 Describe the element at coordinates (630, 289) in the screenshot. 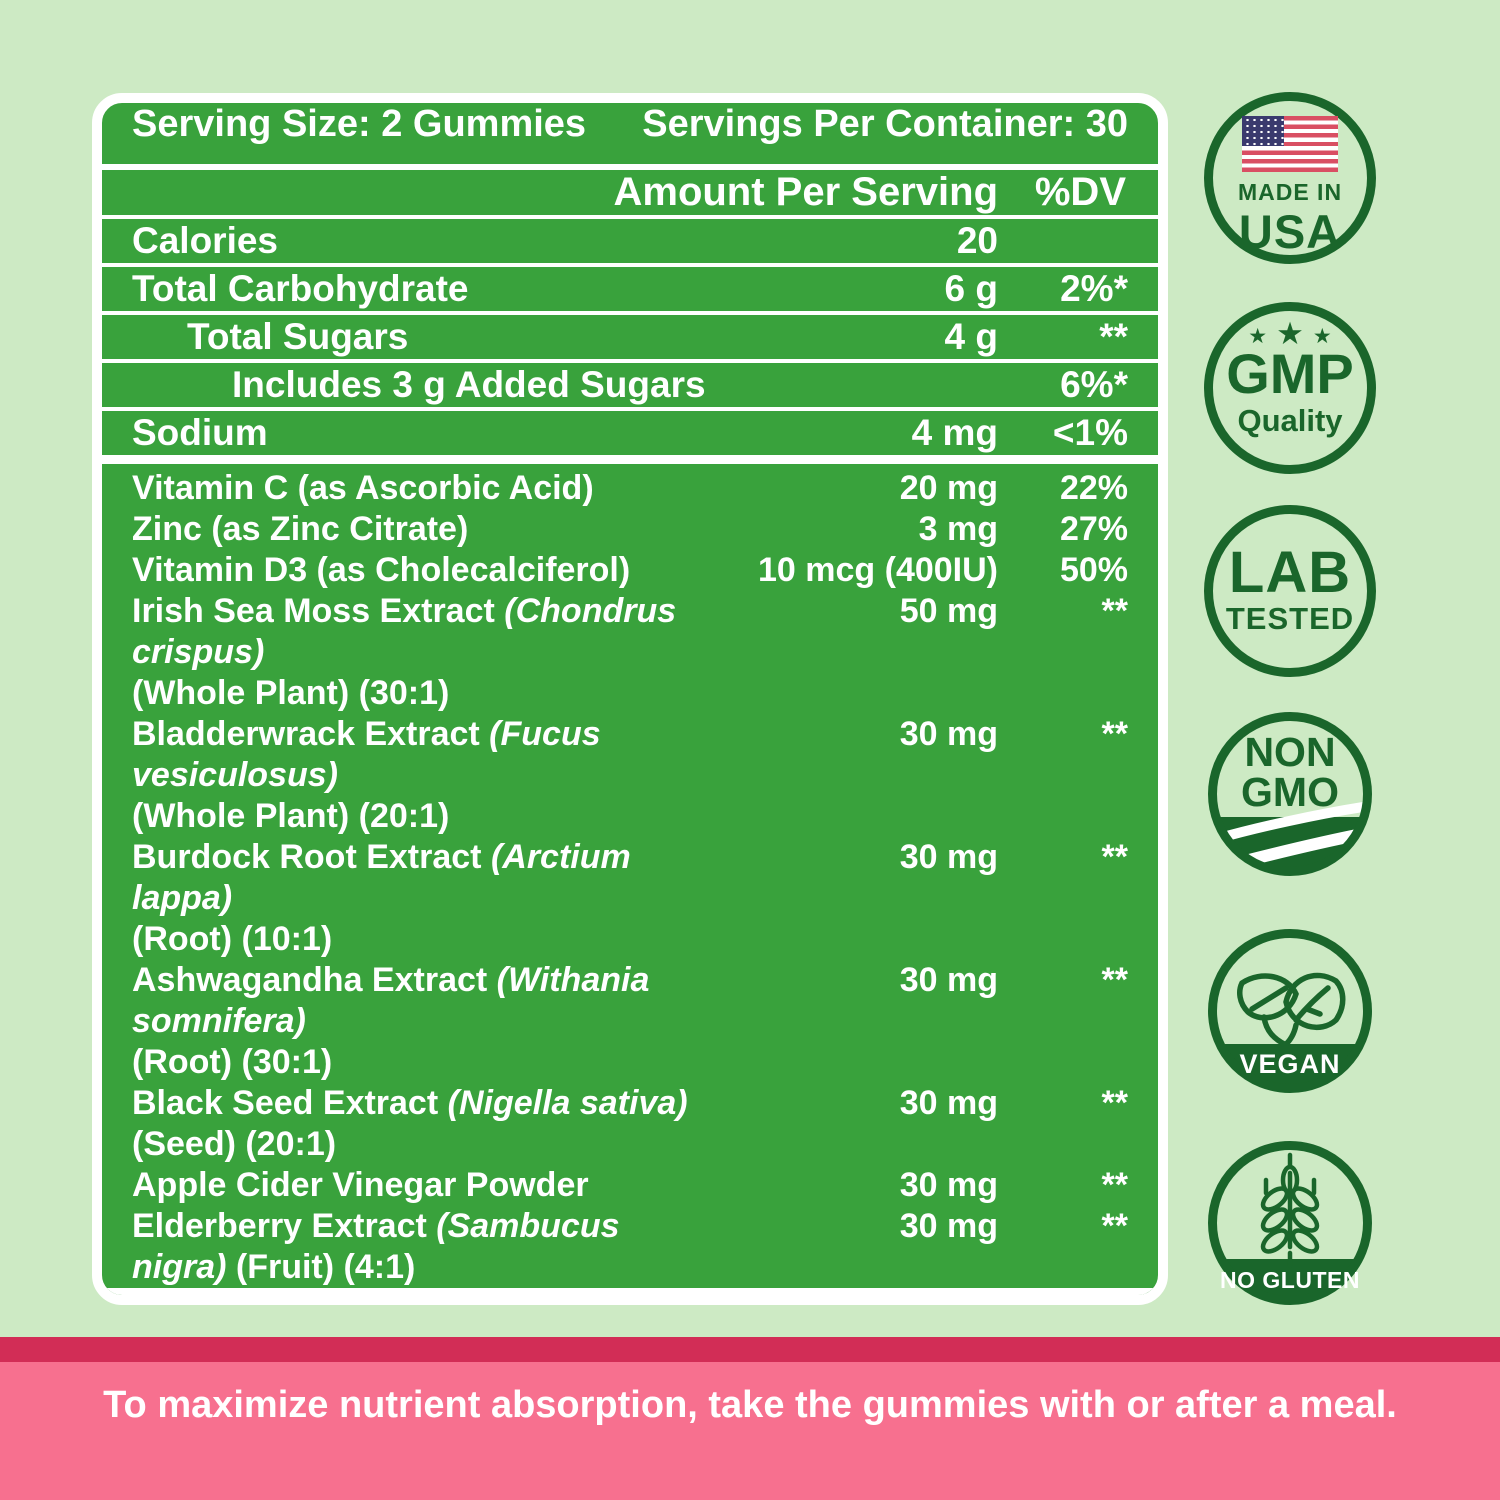

I see `nutrition-row-total-carbohydrate: Total Carbohydrate 6 g 2%*` at that location.